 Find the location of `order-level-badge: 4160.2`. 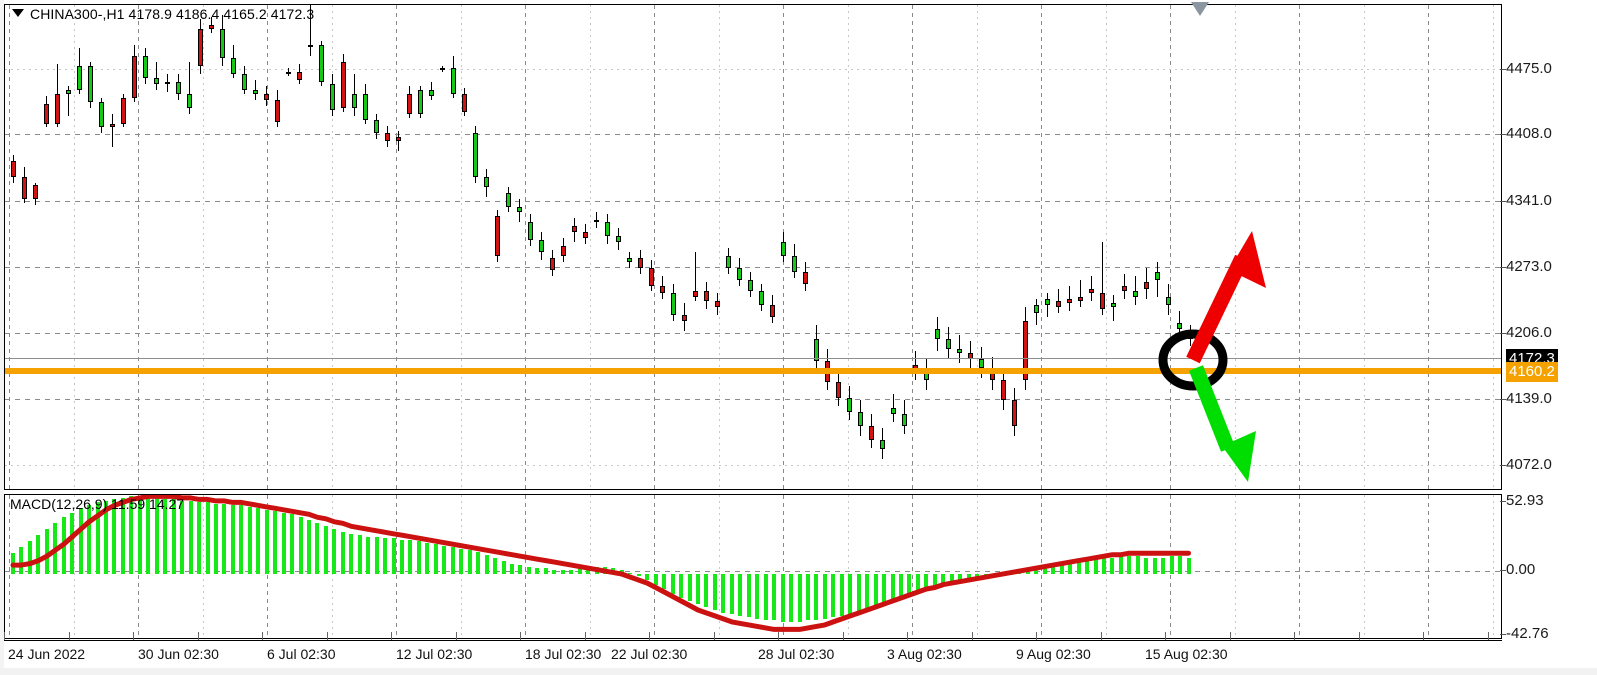

order-level-badge: 4160.2 is located at coordinates (1532, 372).